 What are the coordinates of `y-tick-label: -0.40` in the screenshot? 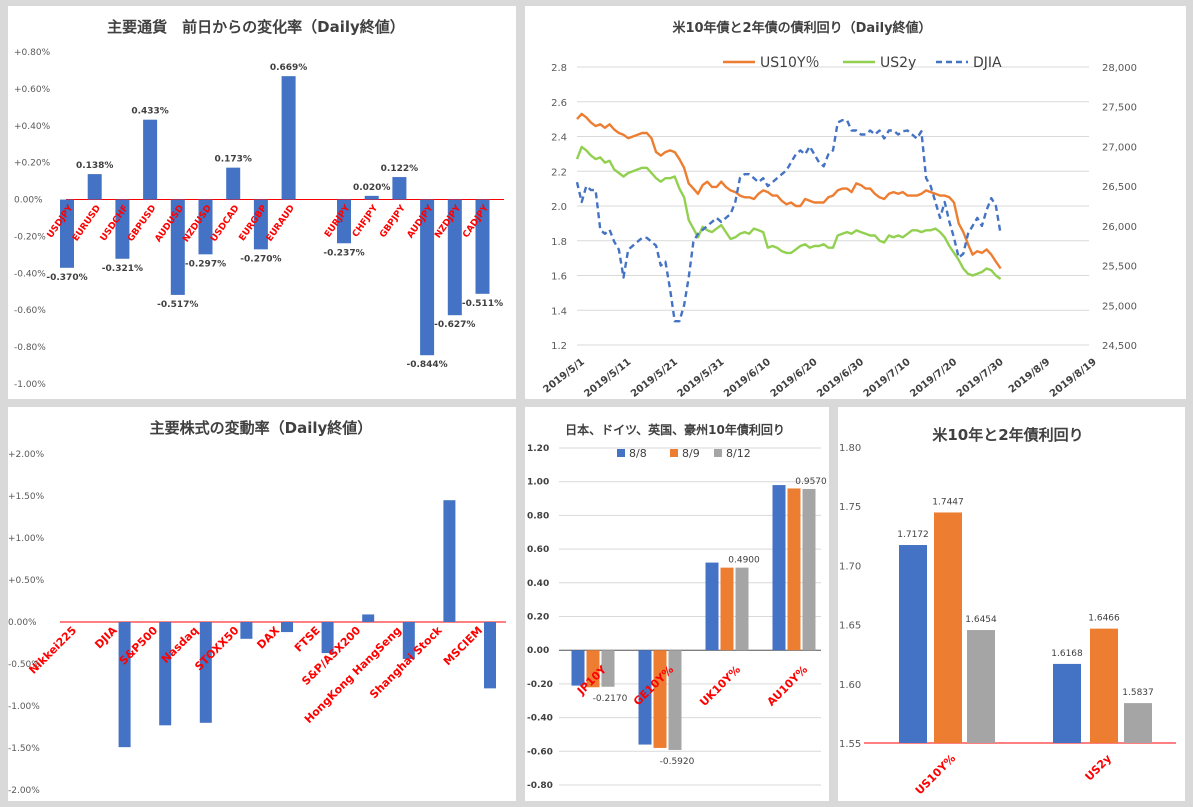 It's located at (540, 719).